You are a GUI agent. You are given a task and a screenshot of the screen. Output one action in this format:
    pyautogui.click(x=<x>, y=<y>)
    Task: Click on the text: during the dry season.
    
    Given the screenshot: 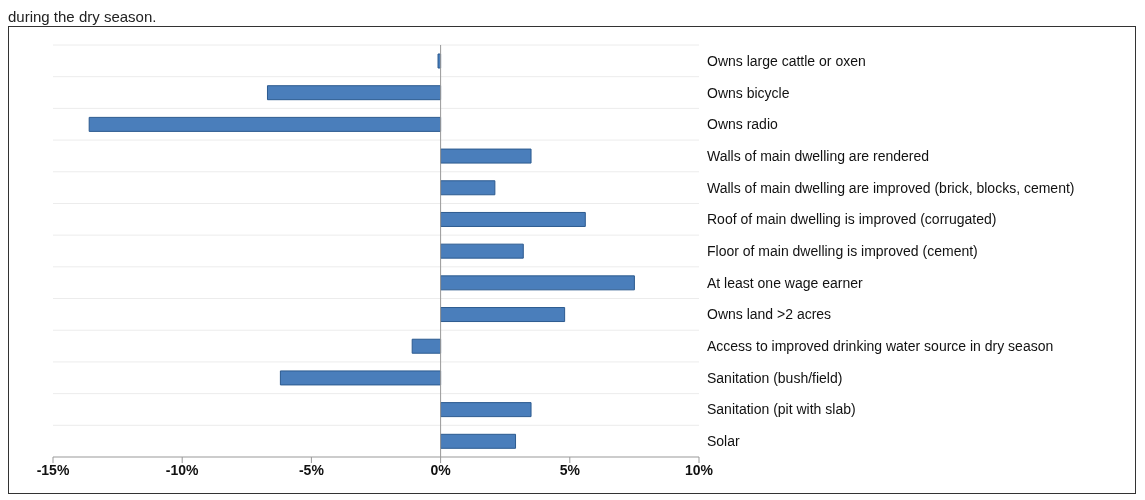 What is the action you would take?
    pyautogui.click(x=83, y=17)
    